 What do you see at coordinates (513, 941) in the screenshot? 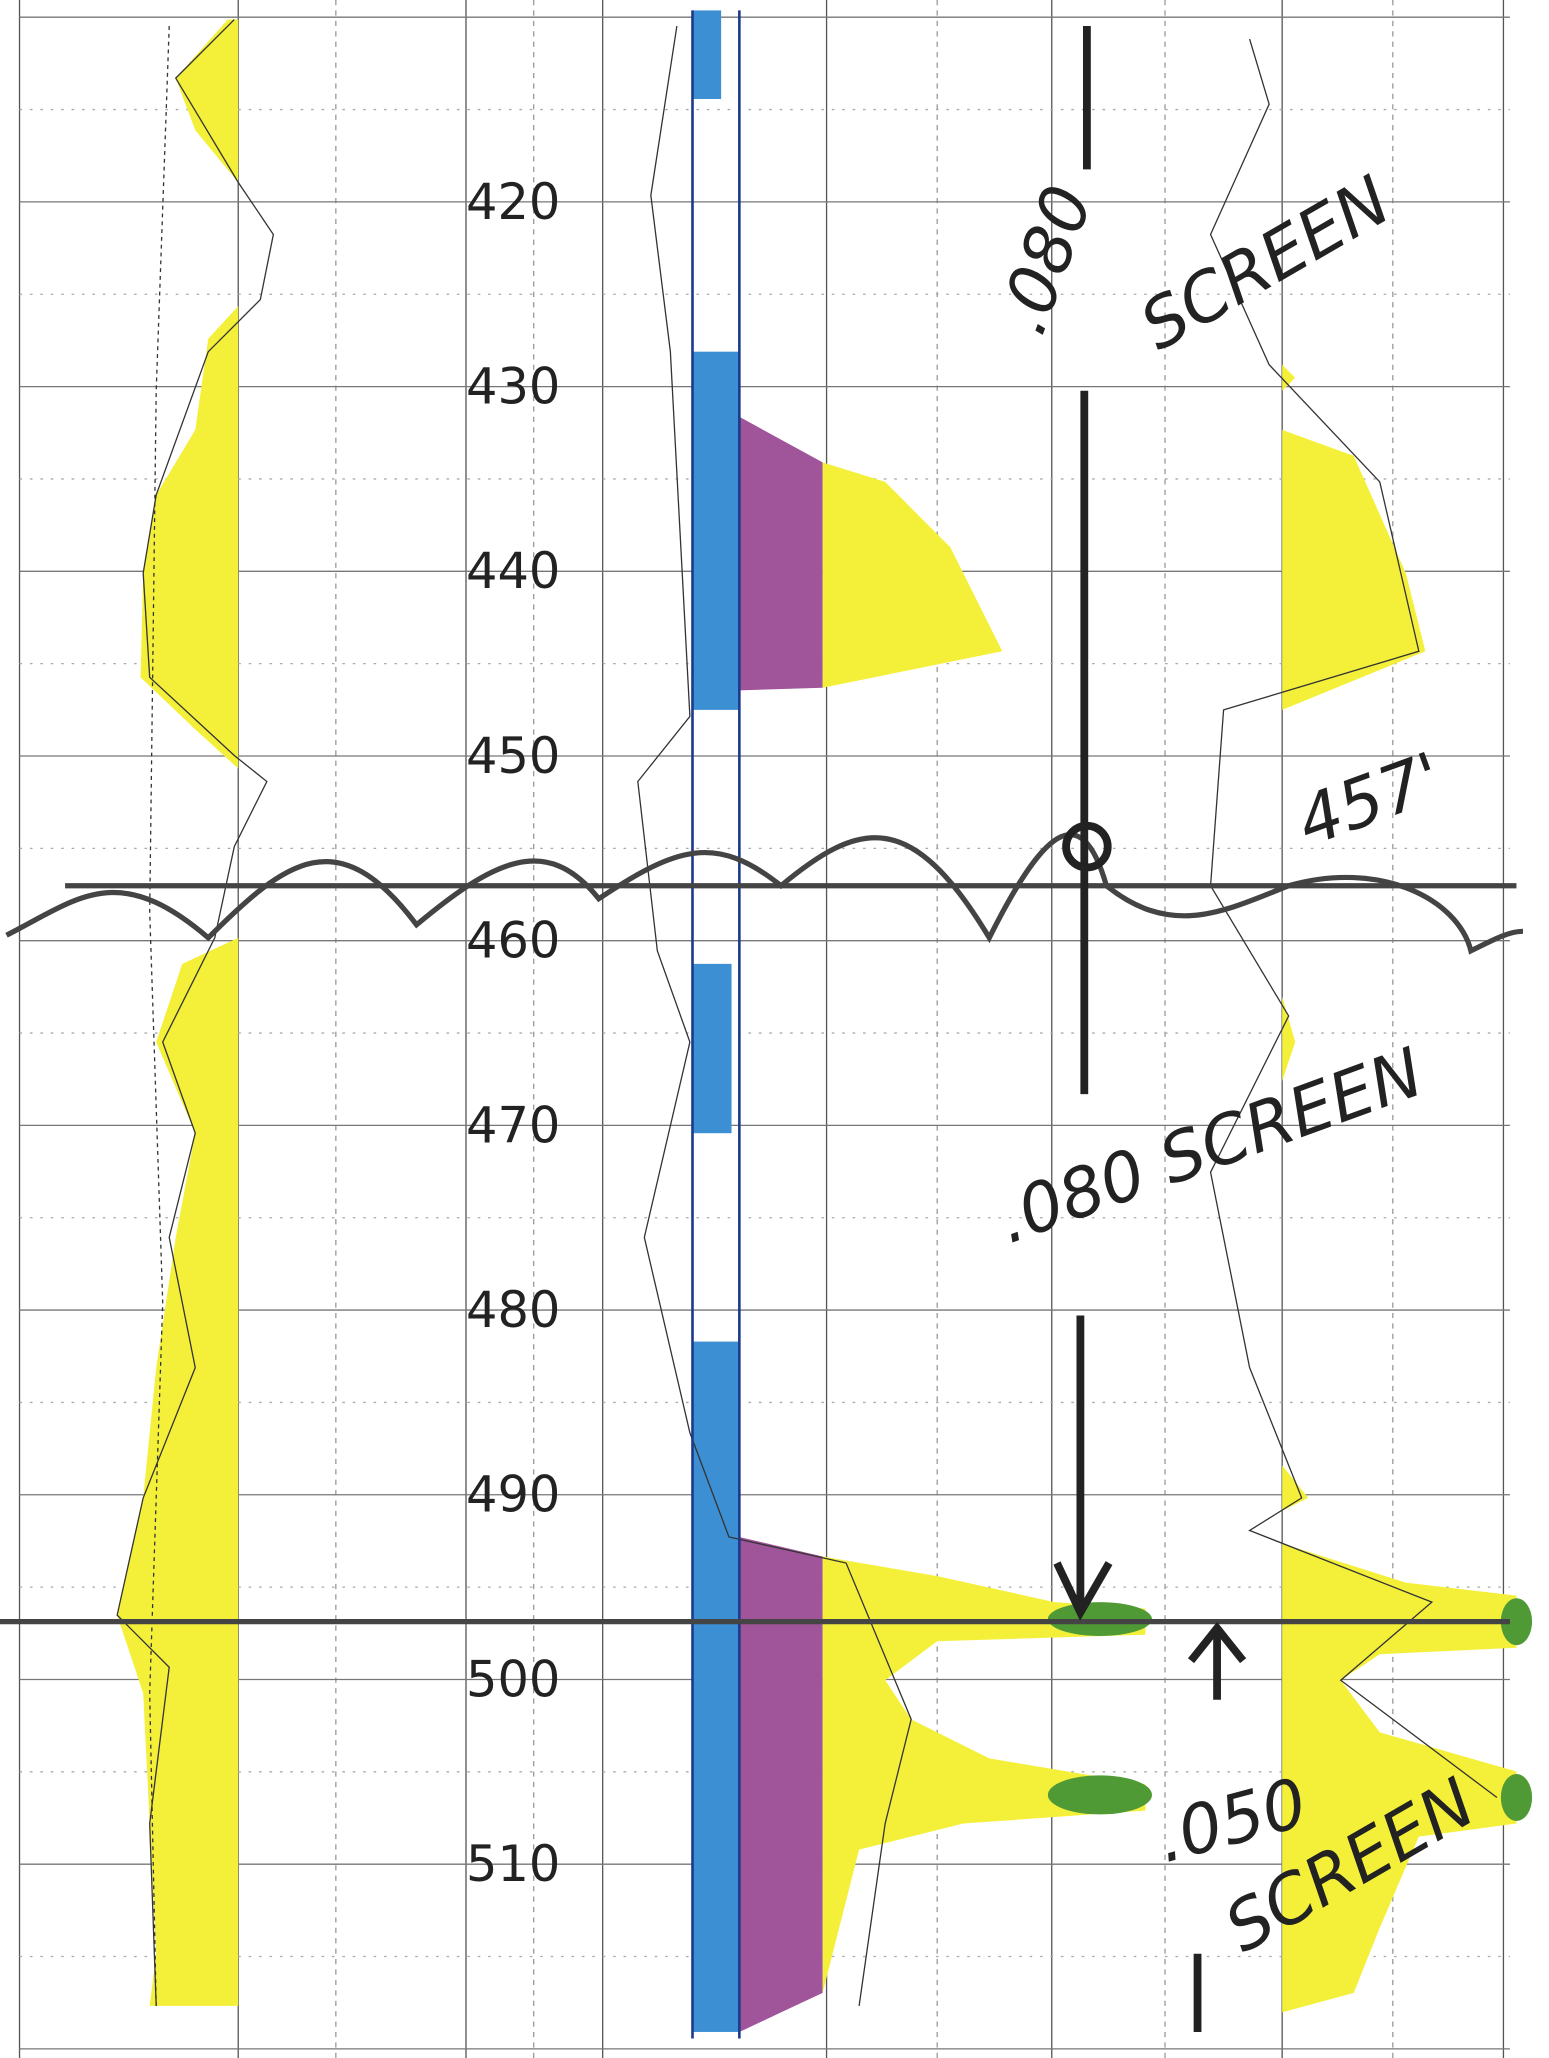
I see `depth-label: 460` at bounding box center [513, 941].